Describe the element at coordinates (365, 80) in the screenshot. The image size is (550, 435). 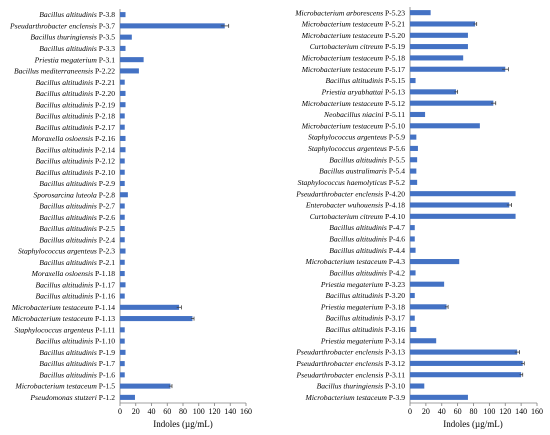
I see `category-label: Bacillus altitudinis P-5.15` at that location.